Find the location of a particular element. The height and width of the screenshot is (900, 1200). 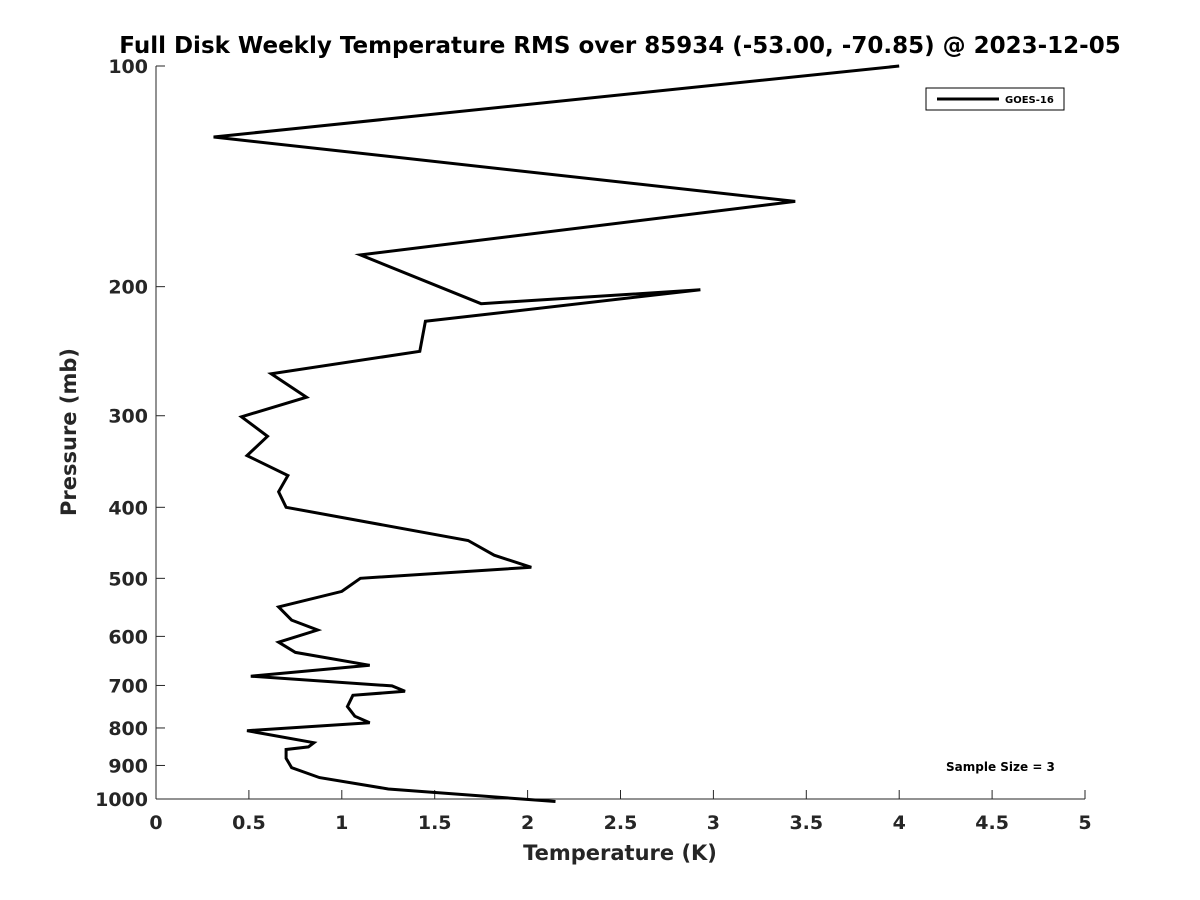

x-tick-label: 0.5 is located at coordinates (249, 823).